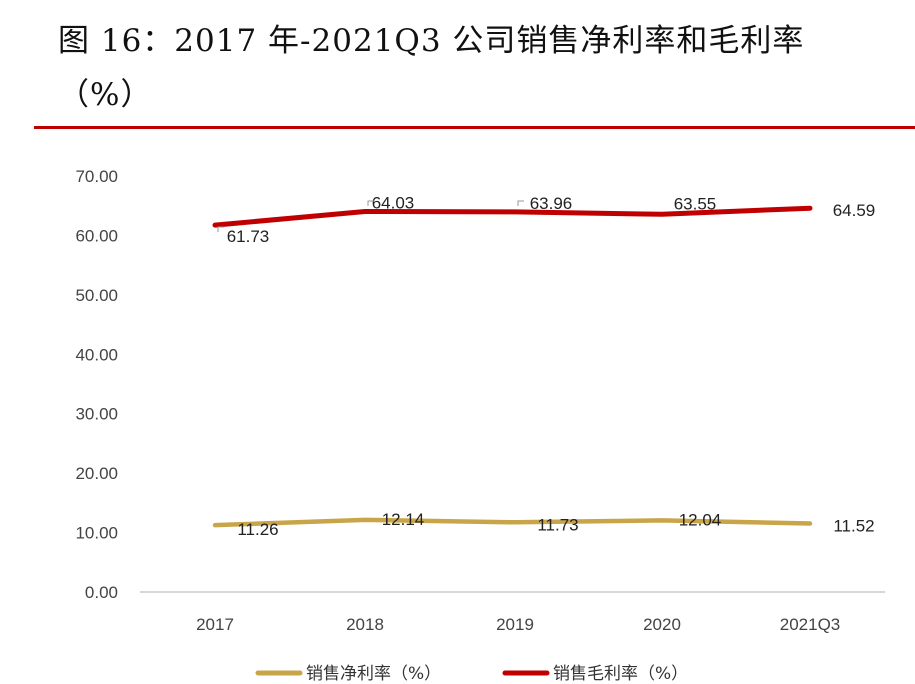  Describe the element at coordinates (403, 519) in the screenshot. I see `net-margin-data-label: 12.14` at that location.